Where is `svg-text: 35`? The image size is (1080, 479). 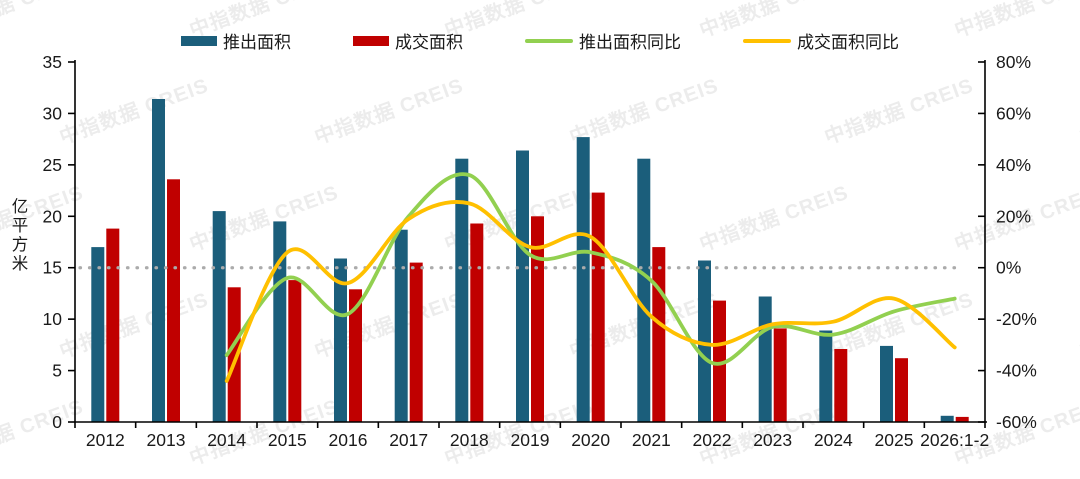 svg-text: 35 is located at coordinates (52, 62).